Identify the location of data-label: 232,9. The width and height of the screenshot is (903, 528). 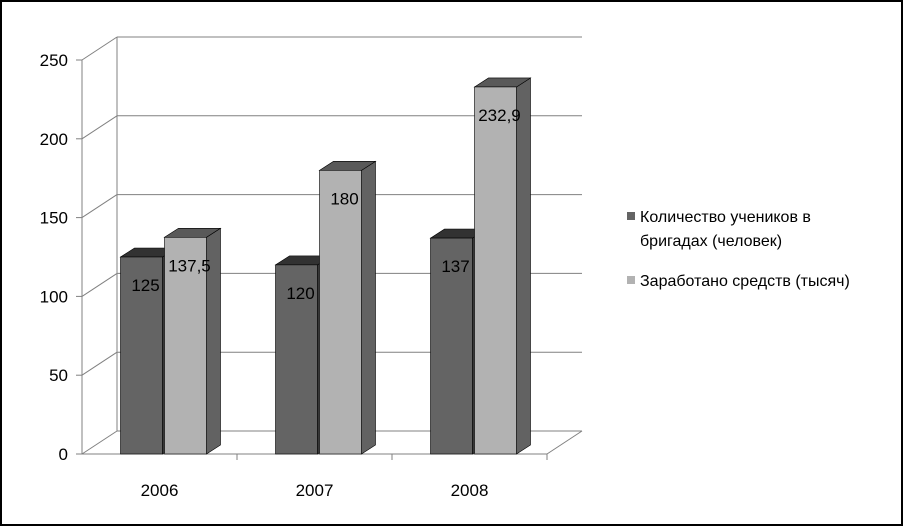
(499, 115).